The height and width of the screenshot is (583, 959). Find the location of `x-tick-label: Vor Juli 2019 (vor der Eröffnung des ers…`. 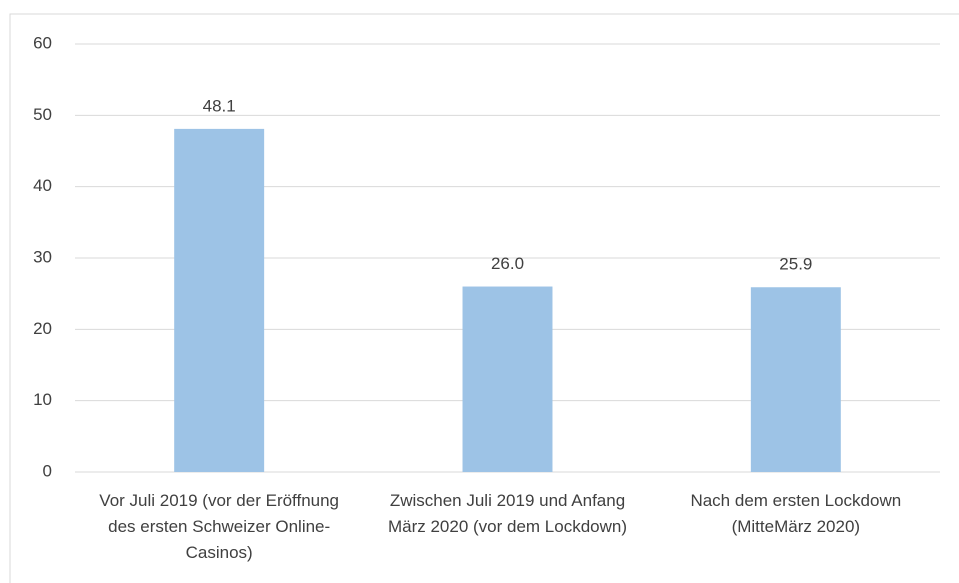

x-tick-label: Vor Juli 2019 (vor der Eröffnung des ers… is located at coordinates (219, 526).